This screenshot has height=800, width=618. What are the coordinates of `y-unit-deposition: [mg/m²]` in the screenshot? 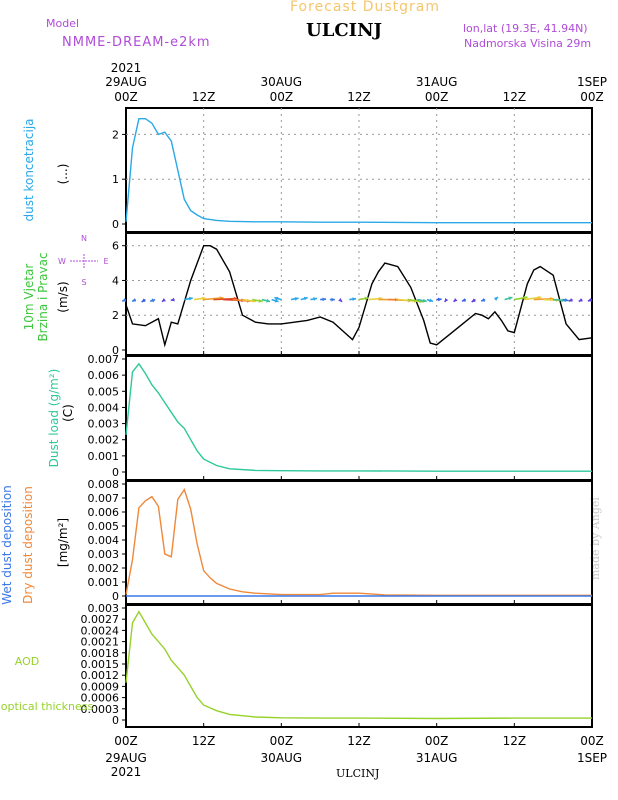 It's located at (63, 542).